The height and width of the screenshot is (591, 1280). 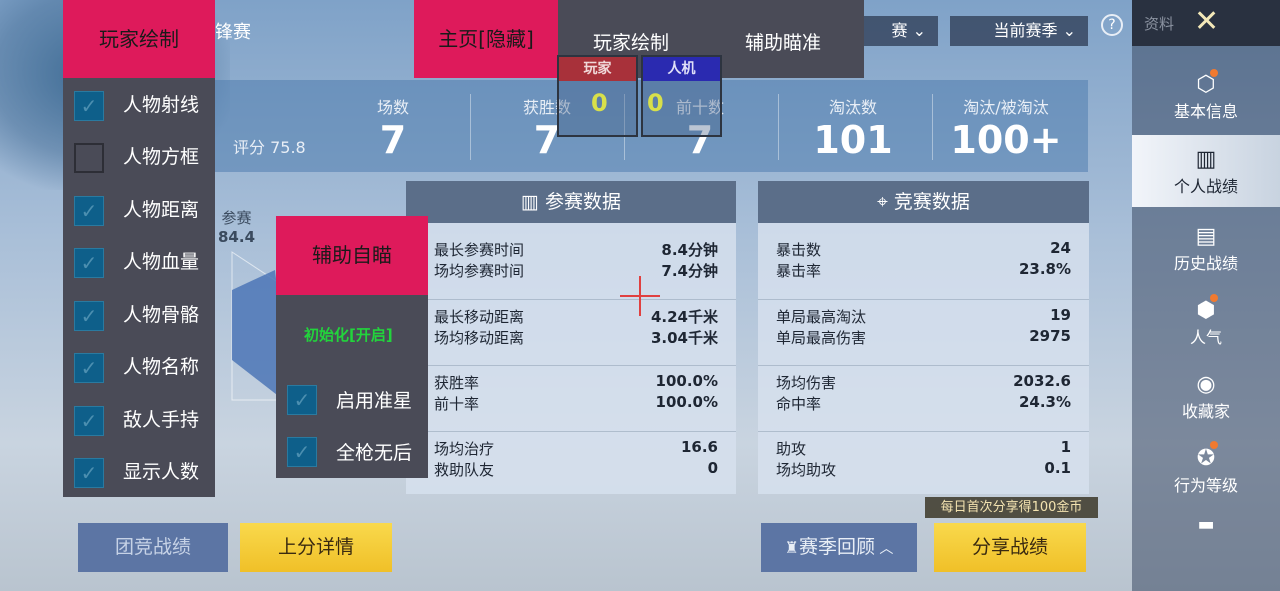 What do you see at coordinates (352, 347) in the screenshot?
I see `aim-assist-panel: 辅助自瞄 初始化[开启] ✓ 启用准星 ✓ 全枪无后` at bounding box center [352, 347].